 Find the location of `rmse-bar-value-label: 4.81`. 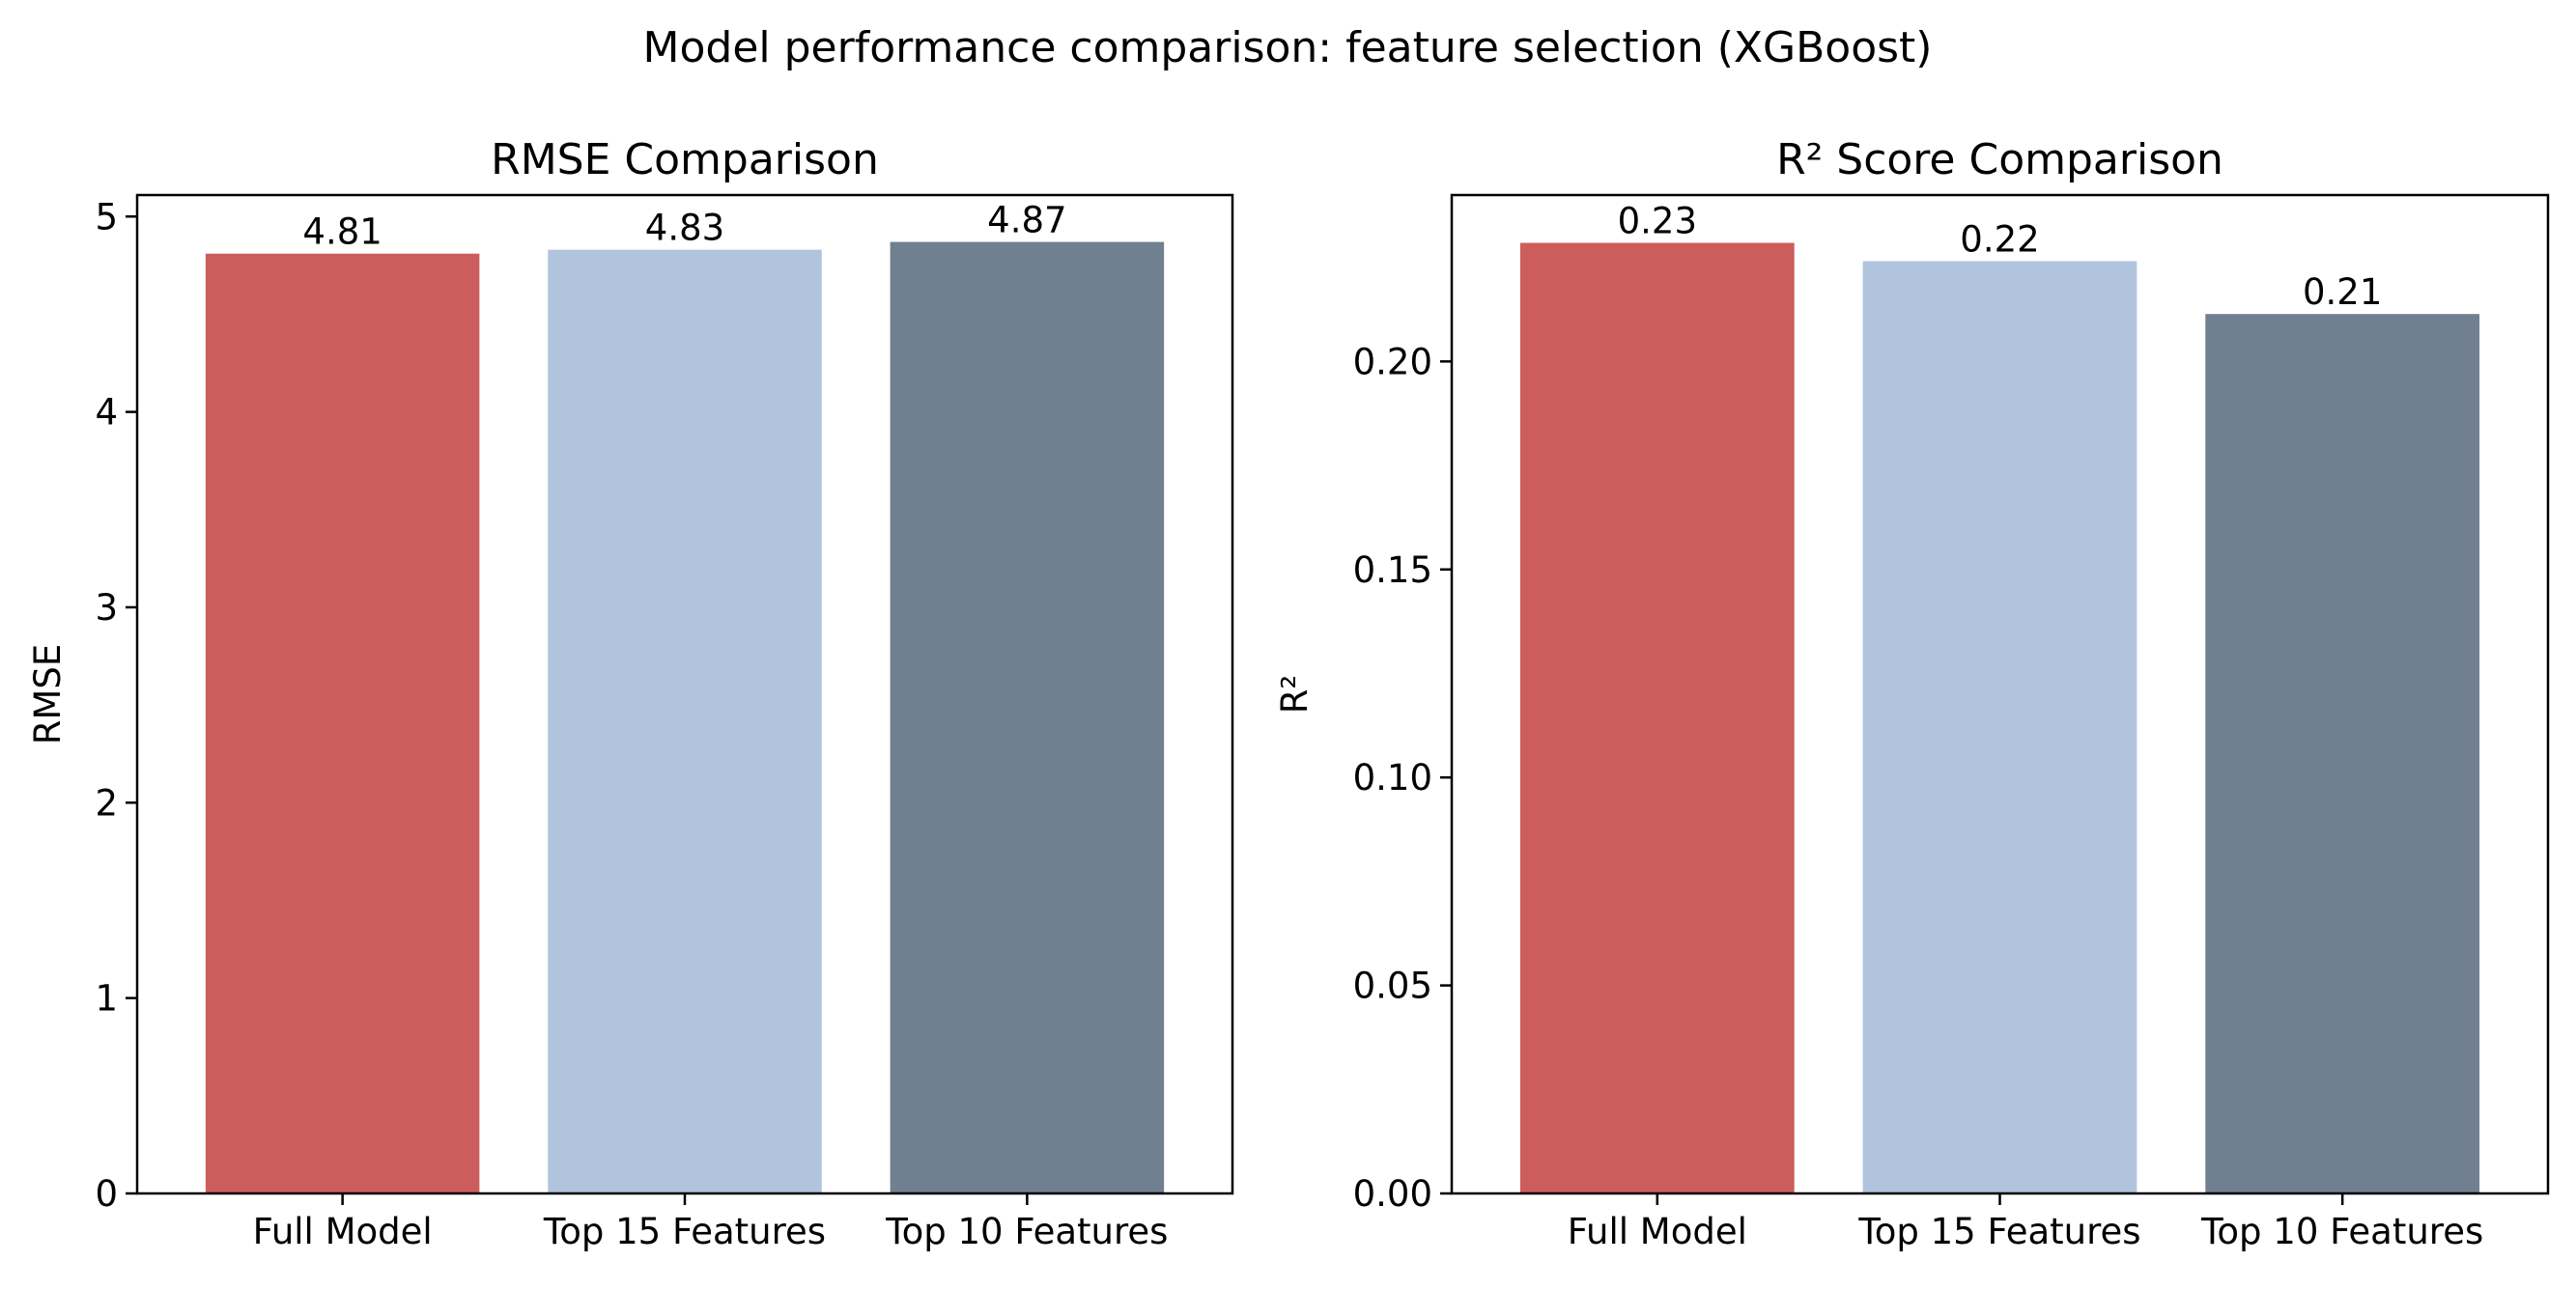

rmse-bar-value-label: 4.81 is located at coordinates (342, 232).